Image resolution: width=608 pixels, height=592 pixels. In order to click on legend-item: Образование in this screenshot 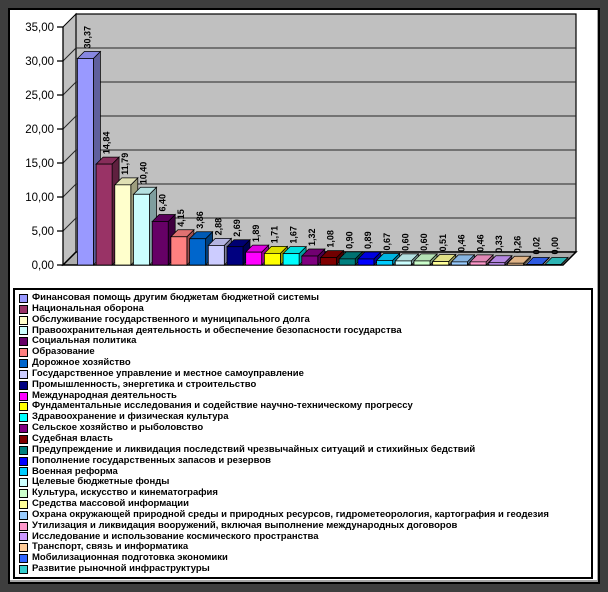, I will do `click(304, 352)`.